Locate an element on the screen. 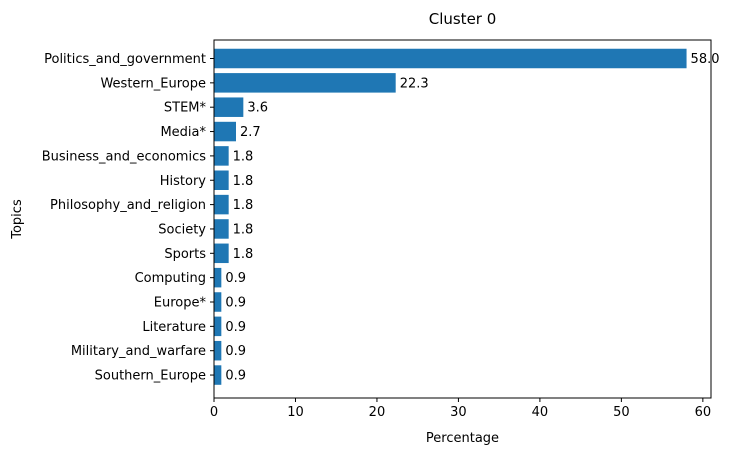 This screenshot has width=731, height=459. y-tick-label: Southern_Europe is located at coordinates (150, 376).